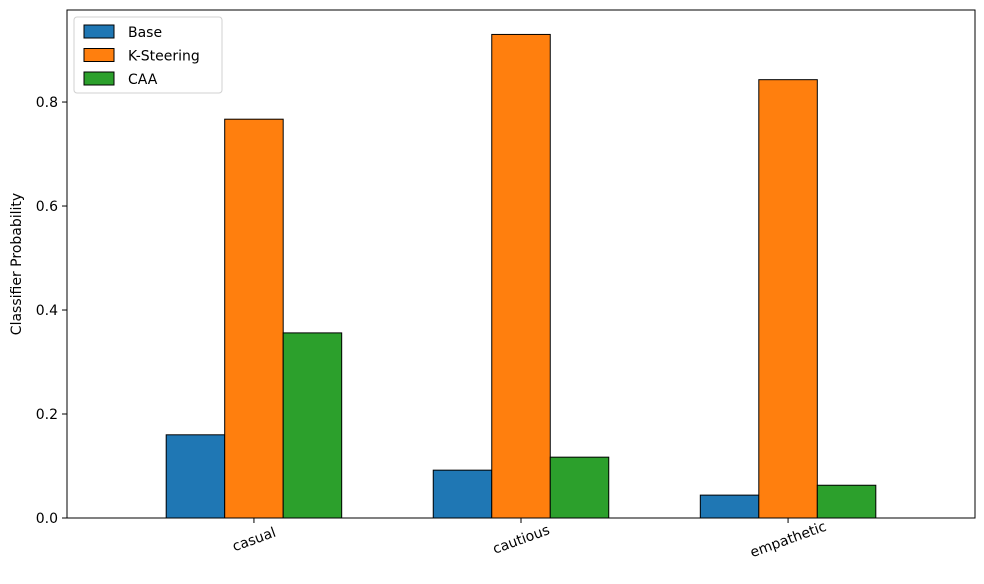 Image resolution: width=984 pixels, height=584 pixels. I want to click on legend-swatch-k-steering, so click(99, 55).